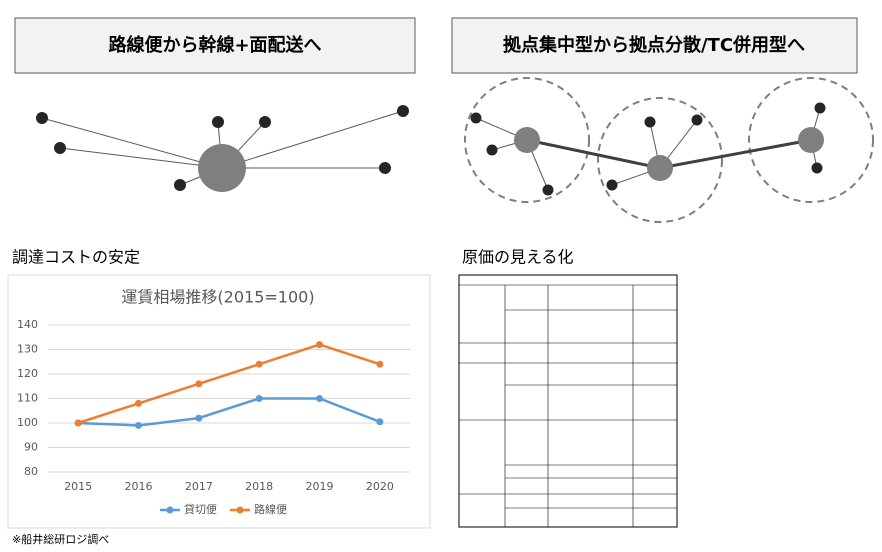 This screenshot has width=882, height=552. Describe the element at coordinates (60, 539) in the screenshot. I see `source-note: ※船井総研ロジ調べ` at that location.